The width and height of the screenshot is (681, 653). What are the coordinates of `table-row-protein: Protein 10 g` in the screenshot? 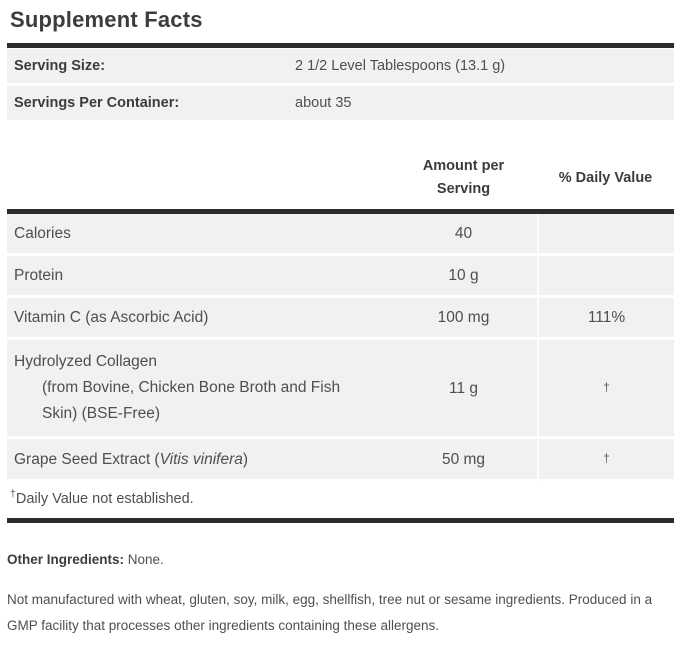 It's located at (340, 277).